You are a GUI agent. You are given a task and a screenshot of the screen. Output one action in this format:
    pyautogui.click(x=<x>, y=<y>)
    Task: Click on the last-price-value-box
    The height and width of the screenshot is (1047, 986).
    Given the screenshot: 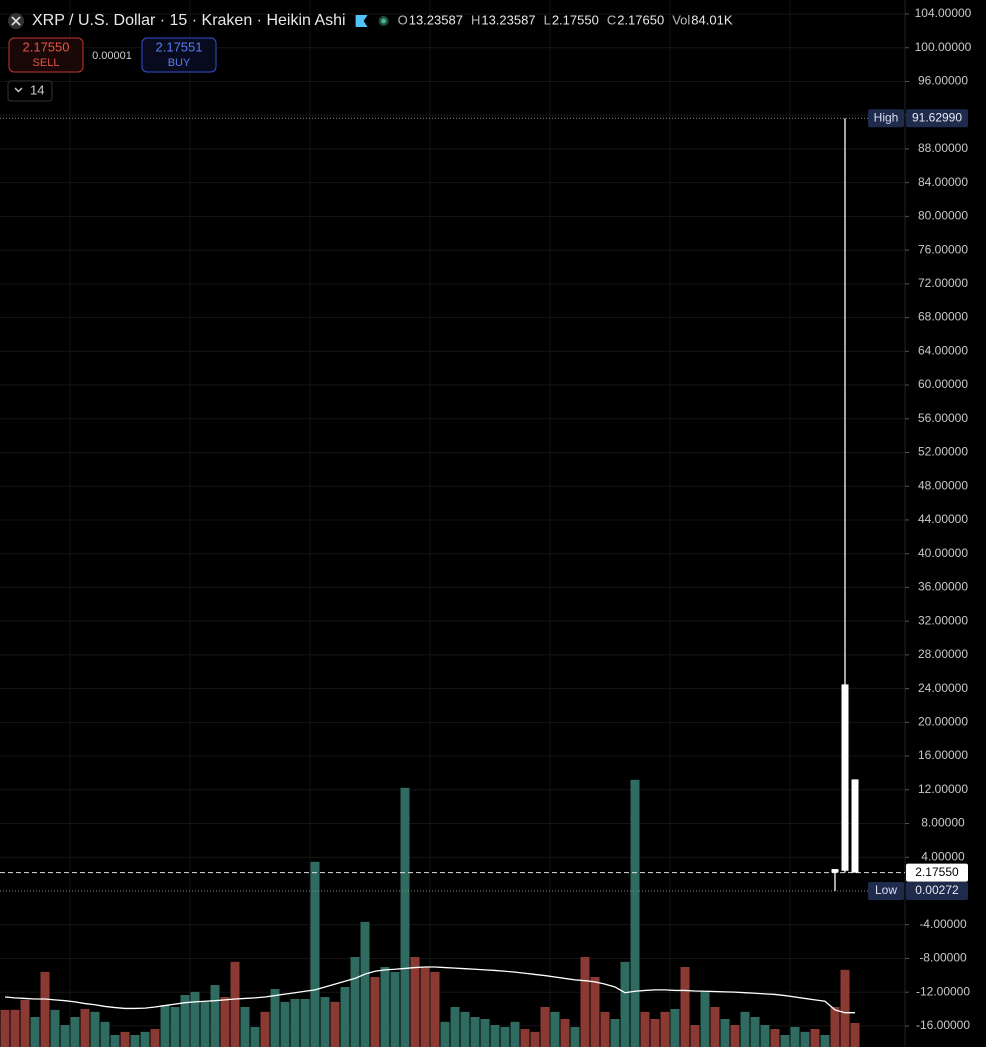 What is the action you would take?
    pyautogui.click(x=937, y=872)
    